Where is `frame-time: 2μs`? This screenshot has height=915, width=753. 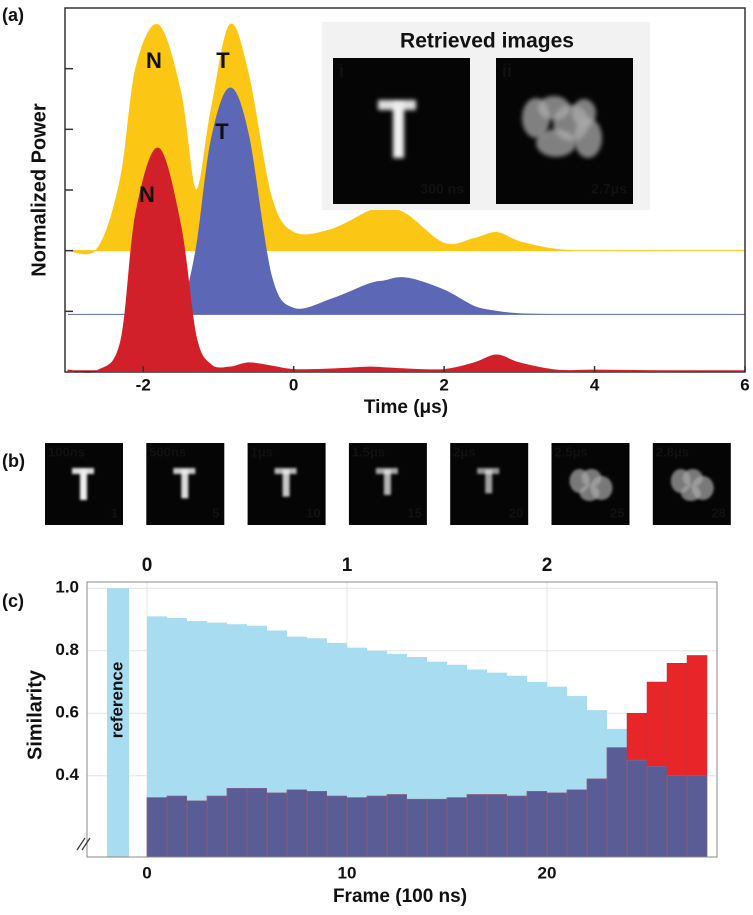 frame-time: 2μs is located at coordinates (464, 451).